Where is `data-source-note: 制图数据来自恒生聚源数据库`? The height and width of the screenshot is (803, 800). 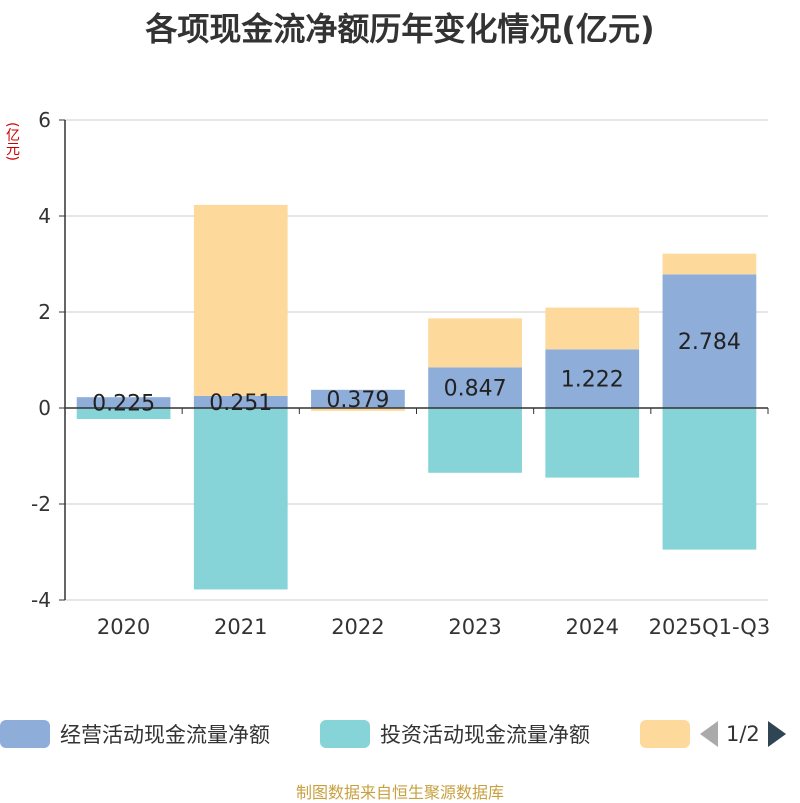
data-source-note: 制图数据来自恒生聚源数据库 is located at coordinates (399, 792).